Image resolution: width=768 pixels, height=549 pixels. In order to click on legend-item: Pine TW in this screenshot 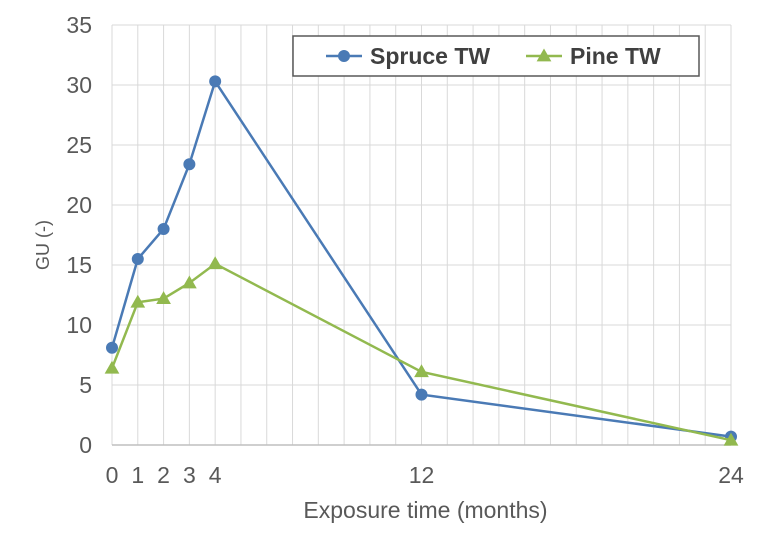, I will do `click(593, 56)`.